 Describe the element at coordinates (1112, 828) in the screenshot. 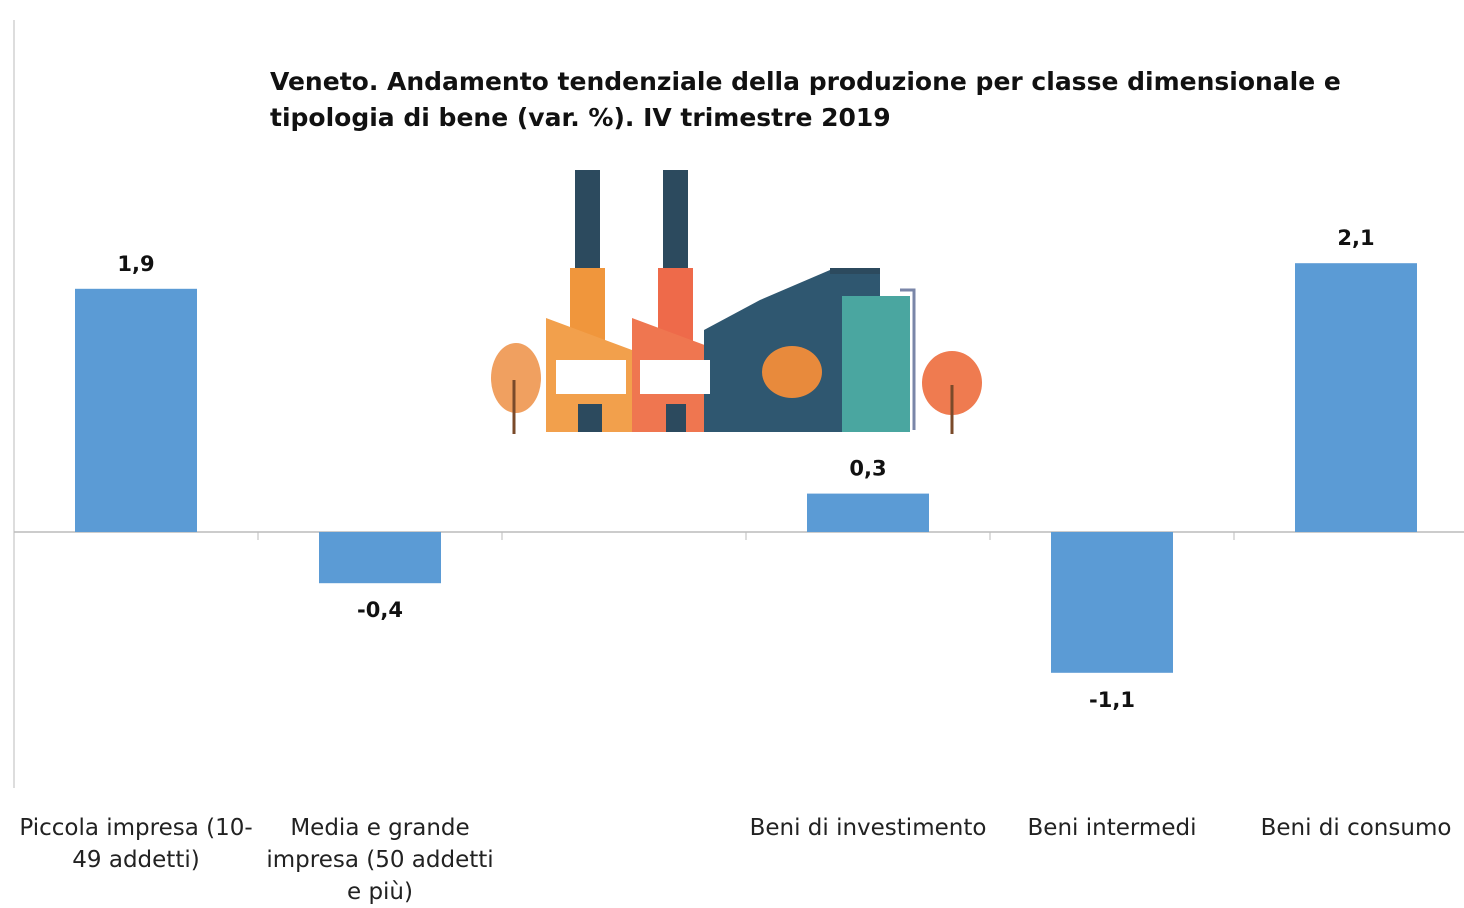

I see `x-tick-label: Beni intermedi` at that location.